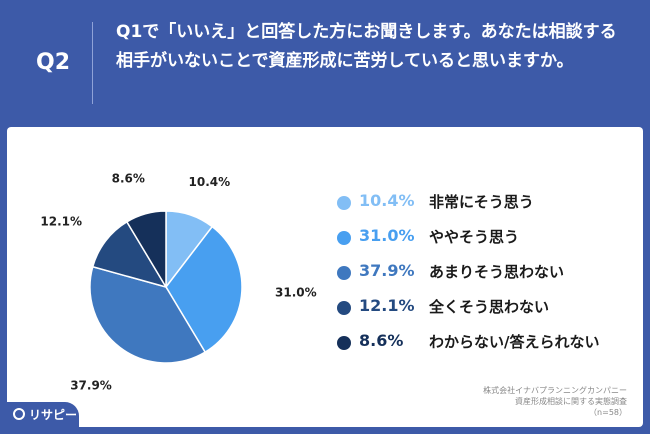 The height and width of the screenshot is (434, 650). I want to click on source-survey: 資産形成相談に関する実態調査, so click(571, 401).